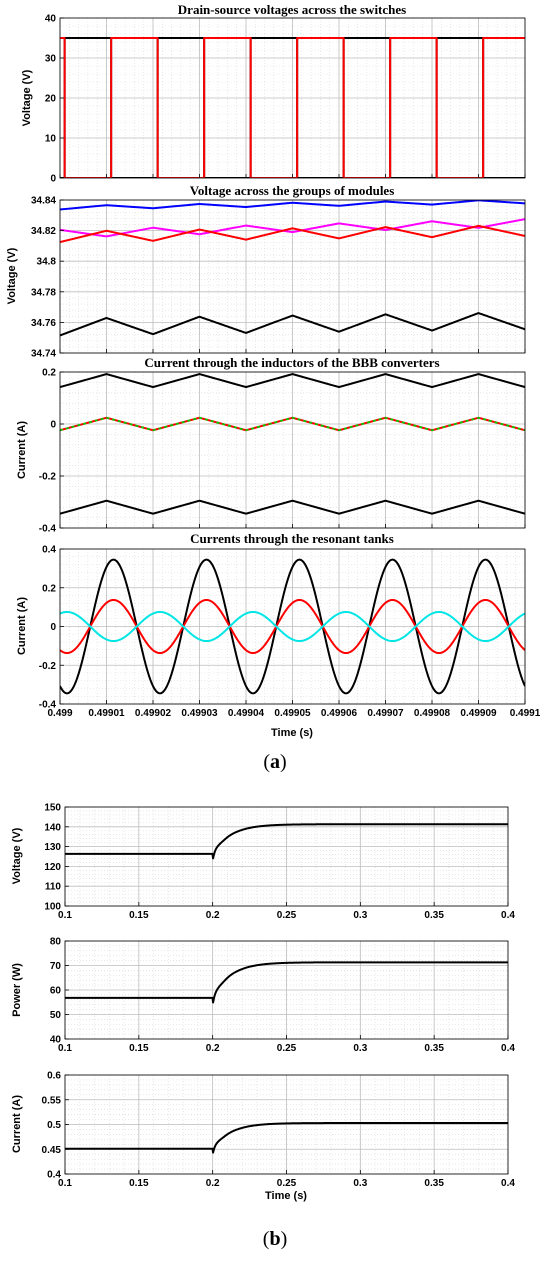 This screenshot has height=1263, width=550. I want to click on x-tick-label: 0.4991, so click(525, 713).